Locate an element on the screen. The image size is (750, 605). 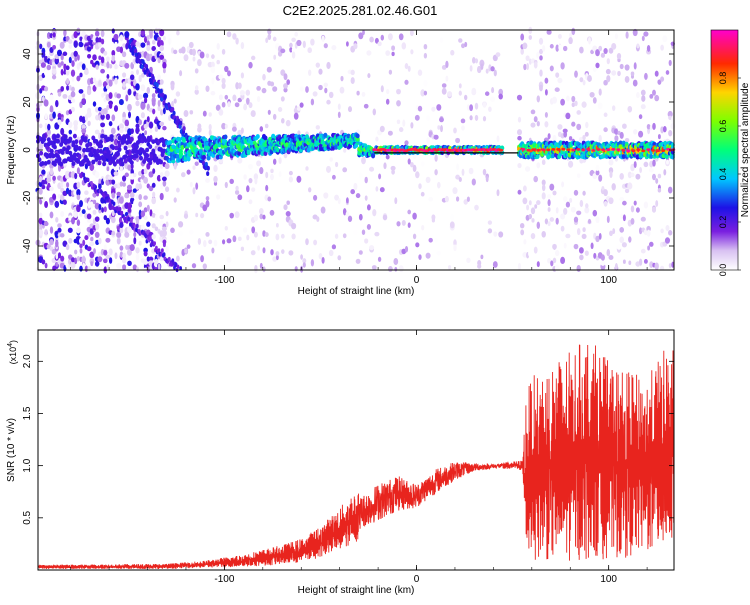
spectrogram-x-tick-label: 0 is located at coordinates (417, 280).